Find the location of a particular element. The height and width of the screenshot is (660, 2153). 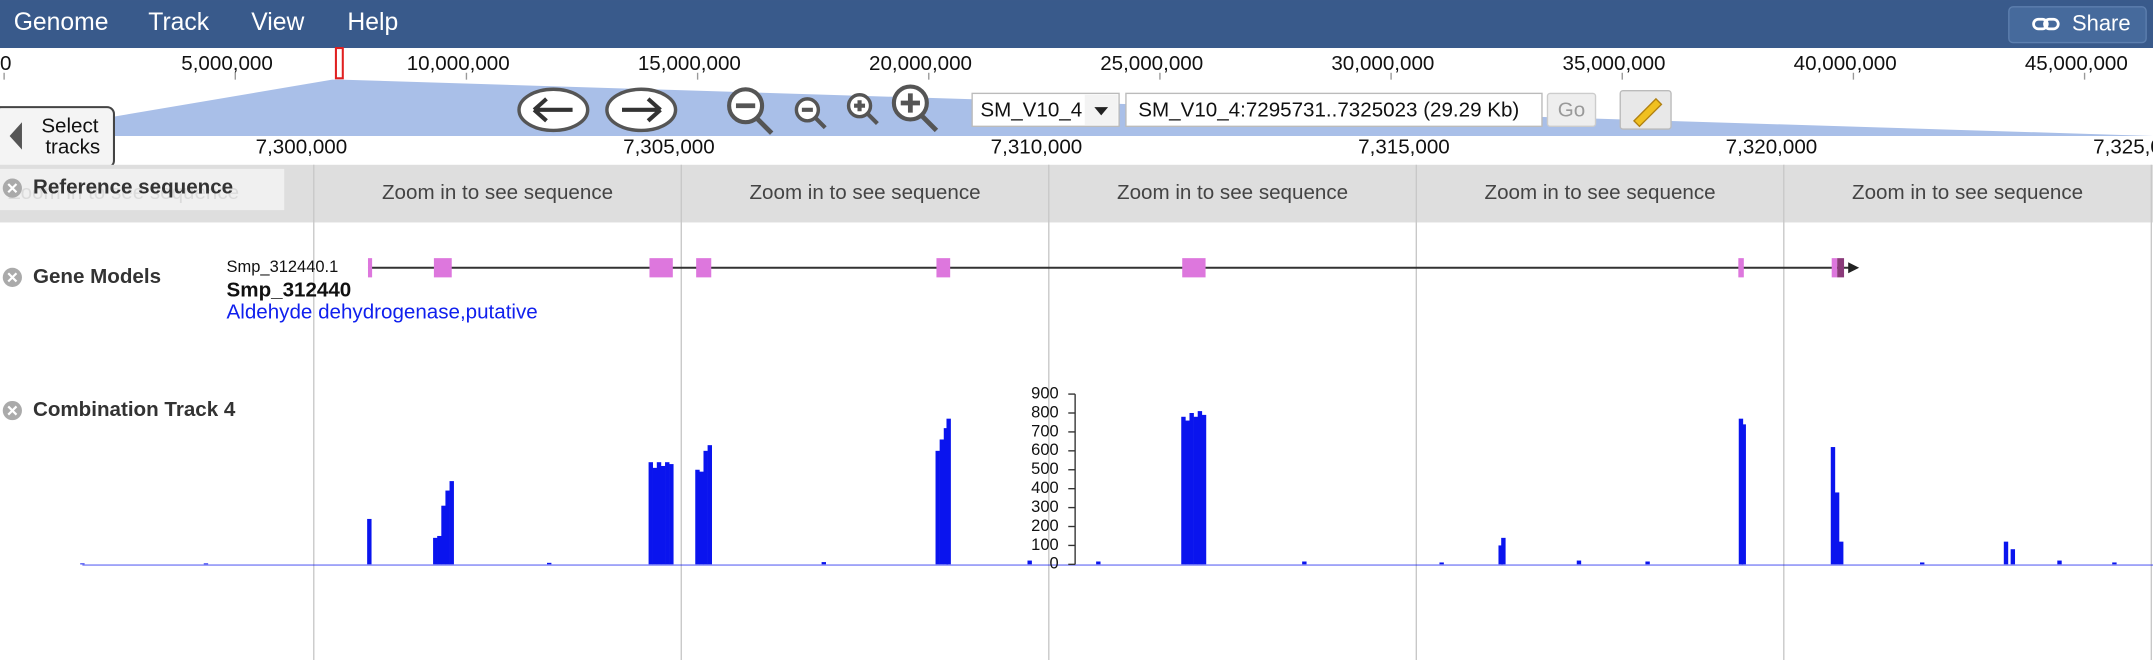

overview-tick-label: 45,000,000 is located at coordinates (2076, 63).